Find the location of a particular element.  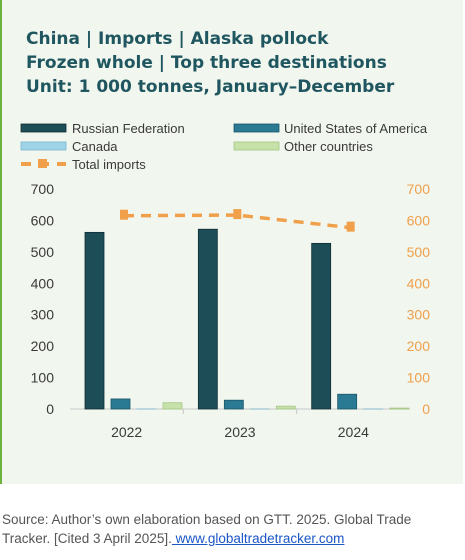

y-tick-label-left: 500 is located at coordinates (43, 252).